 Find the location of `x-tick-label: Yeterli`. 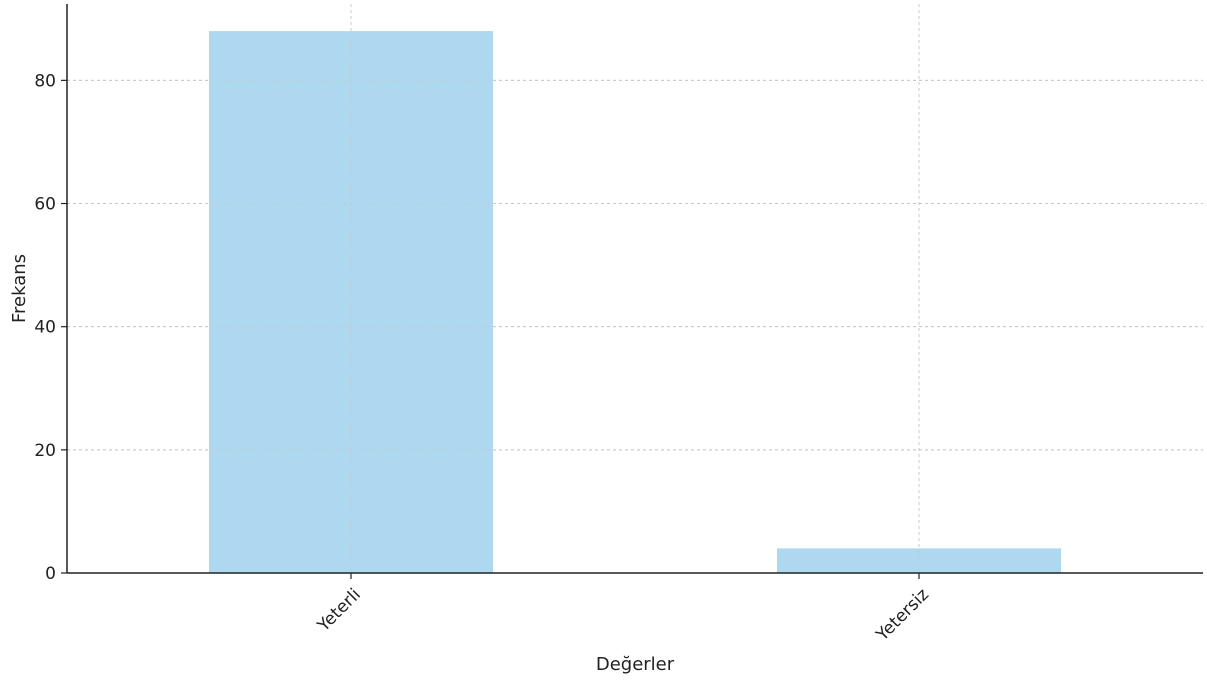

x-tick-label: Yeterli is located at coordinates (339, 611).